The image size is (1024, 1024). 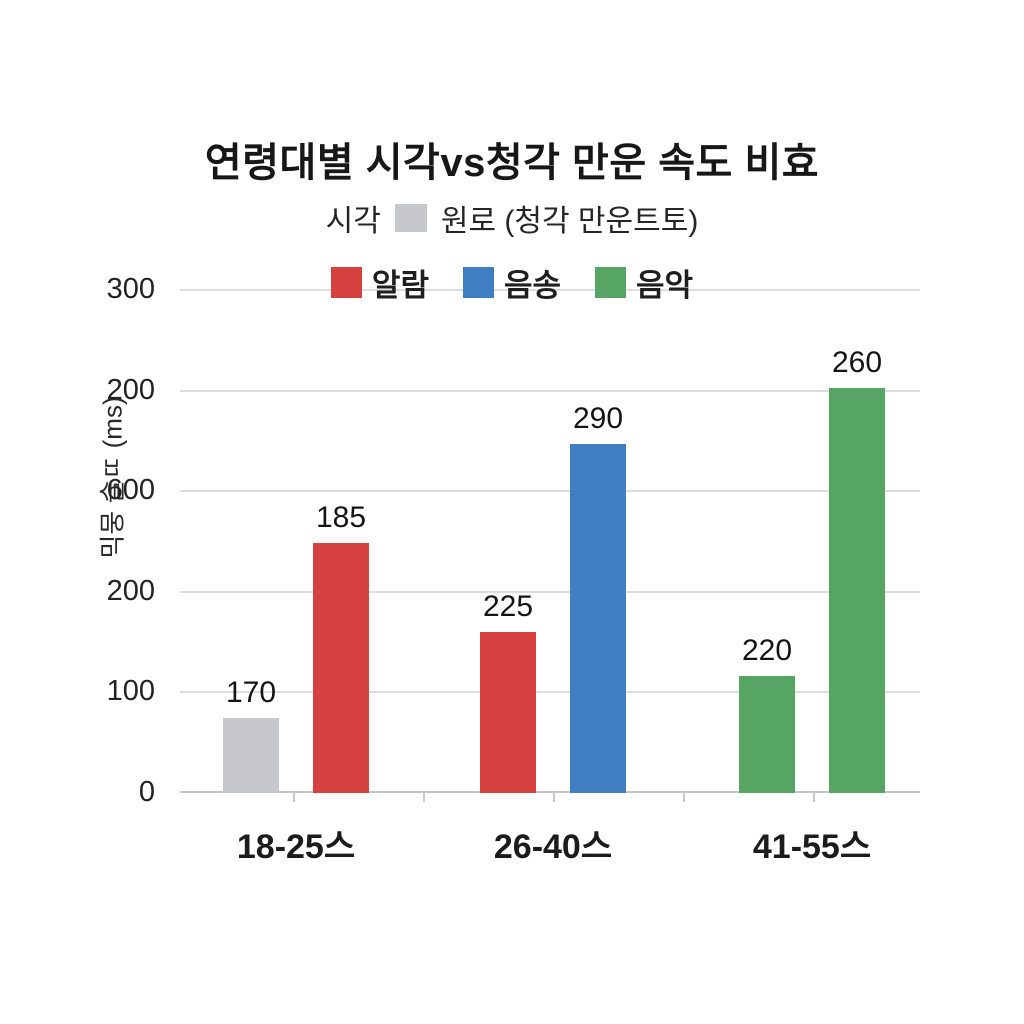 What do you see at coordinates (767, 650) in the screenshot?
I see `bar-value-label: 220` at bounding box center [767, 650].